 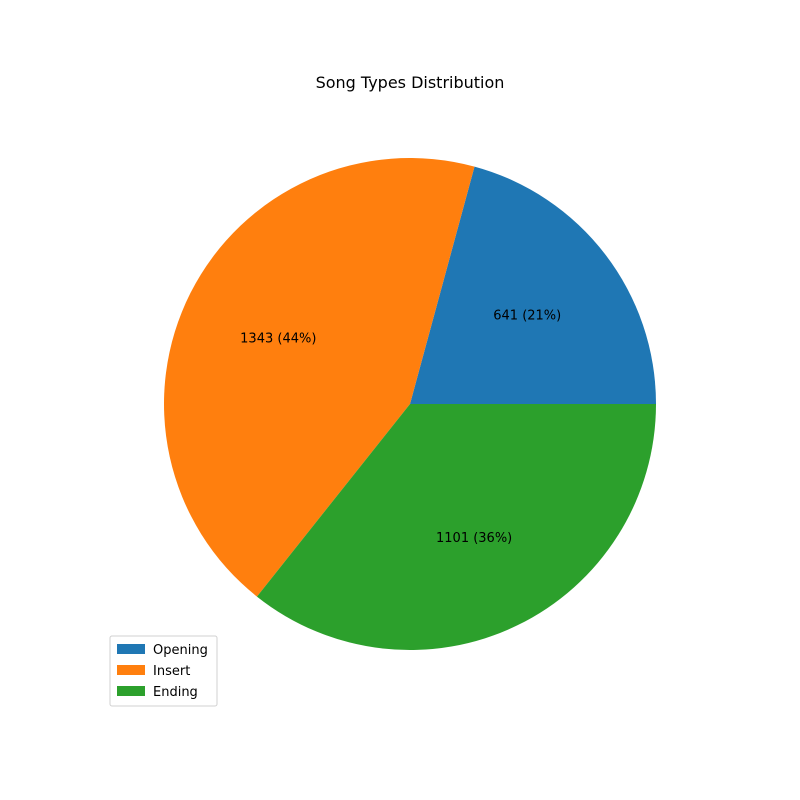 I want to click on legend-label-opening: Opening, so click(x=180, y=650).